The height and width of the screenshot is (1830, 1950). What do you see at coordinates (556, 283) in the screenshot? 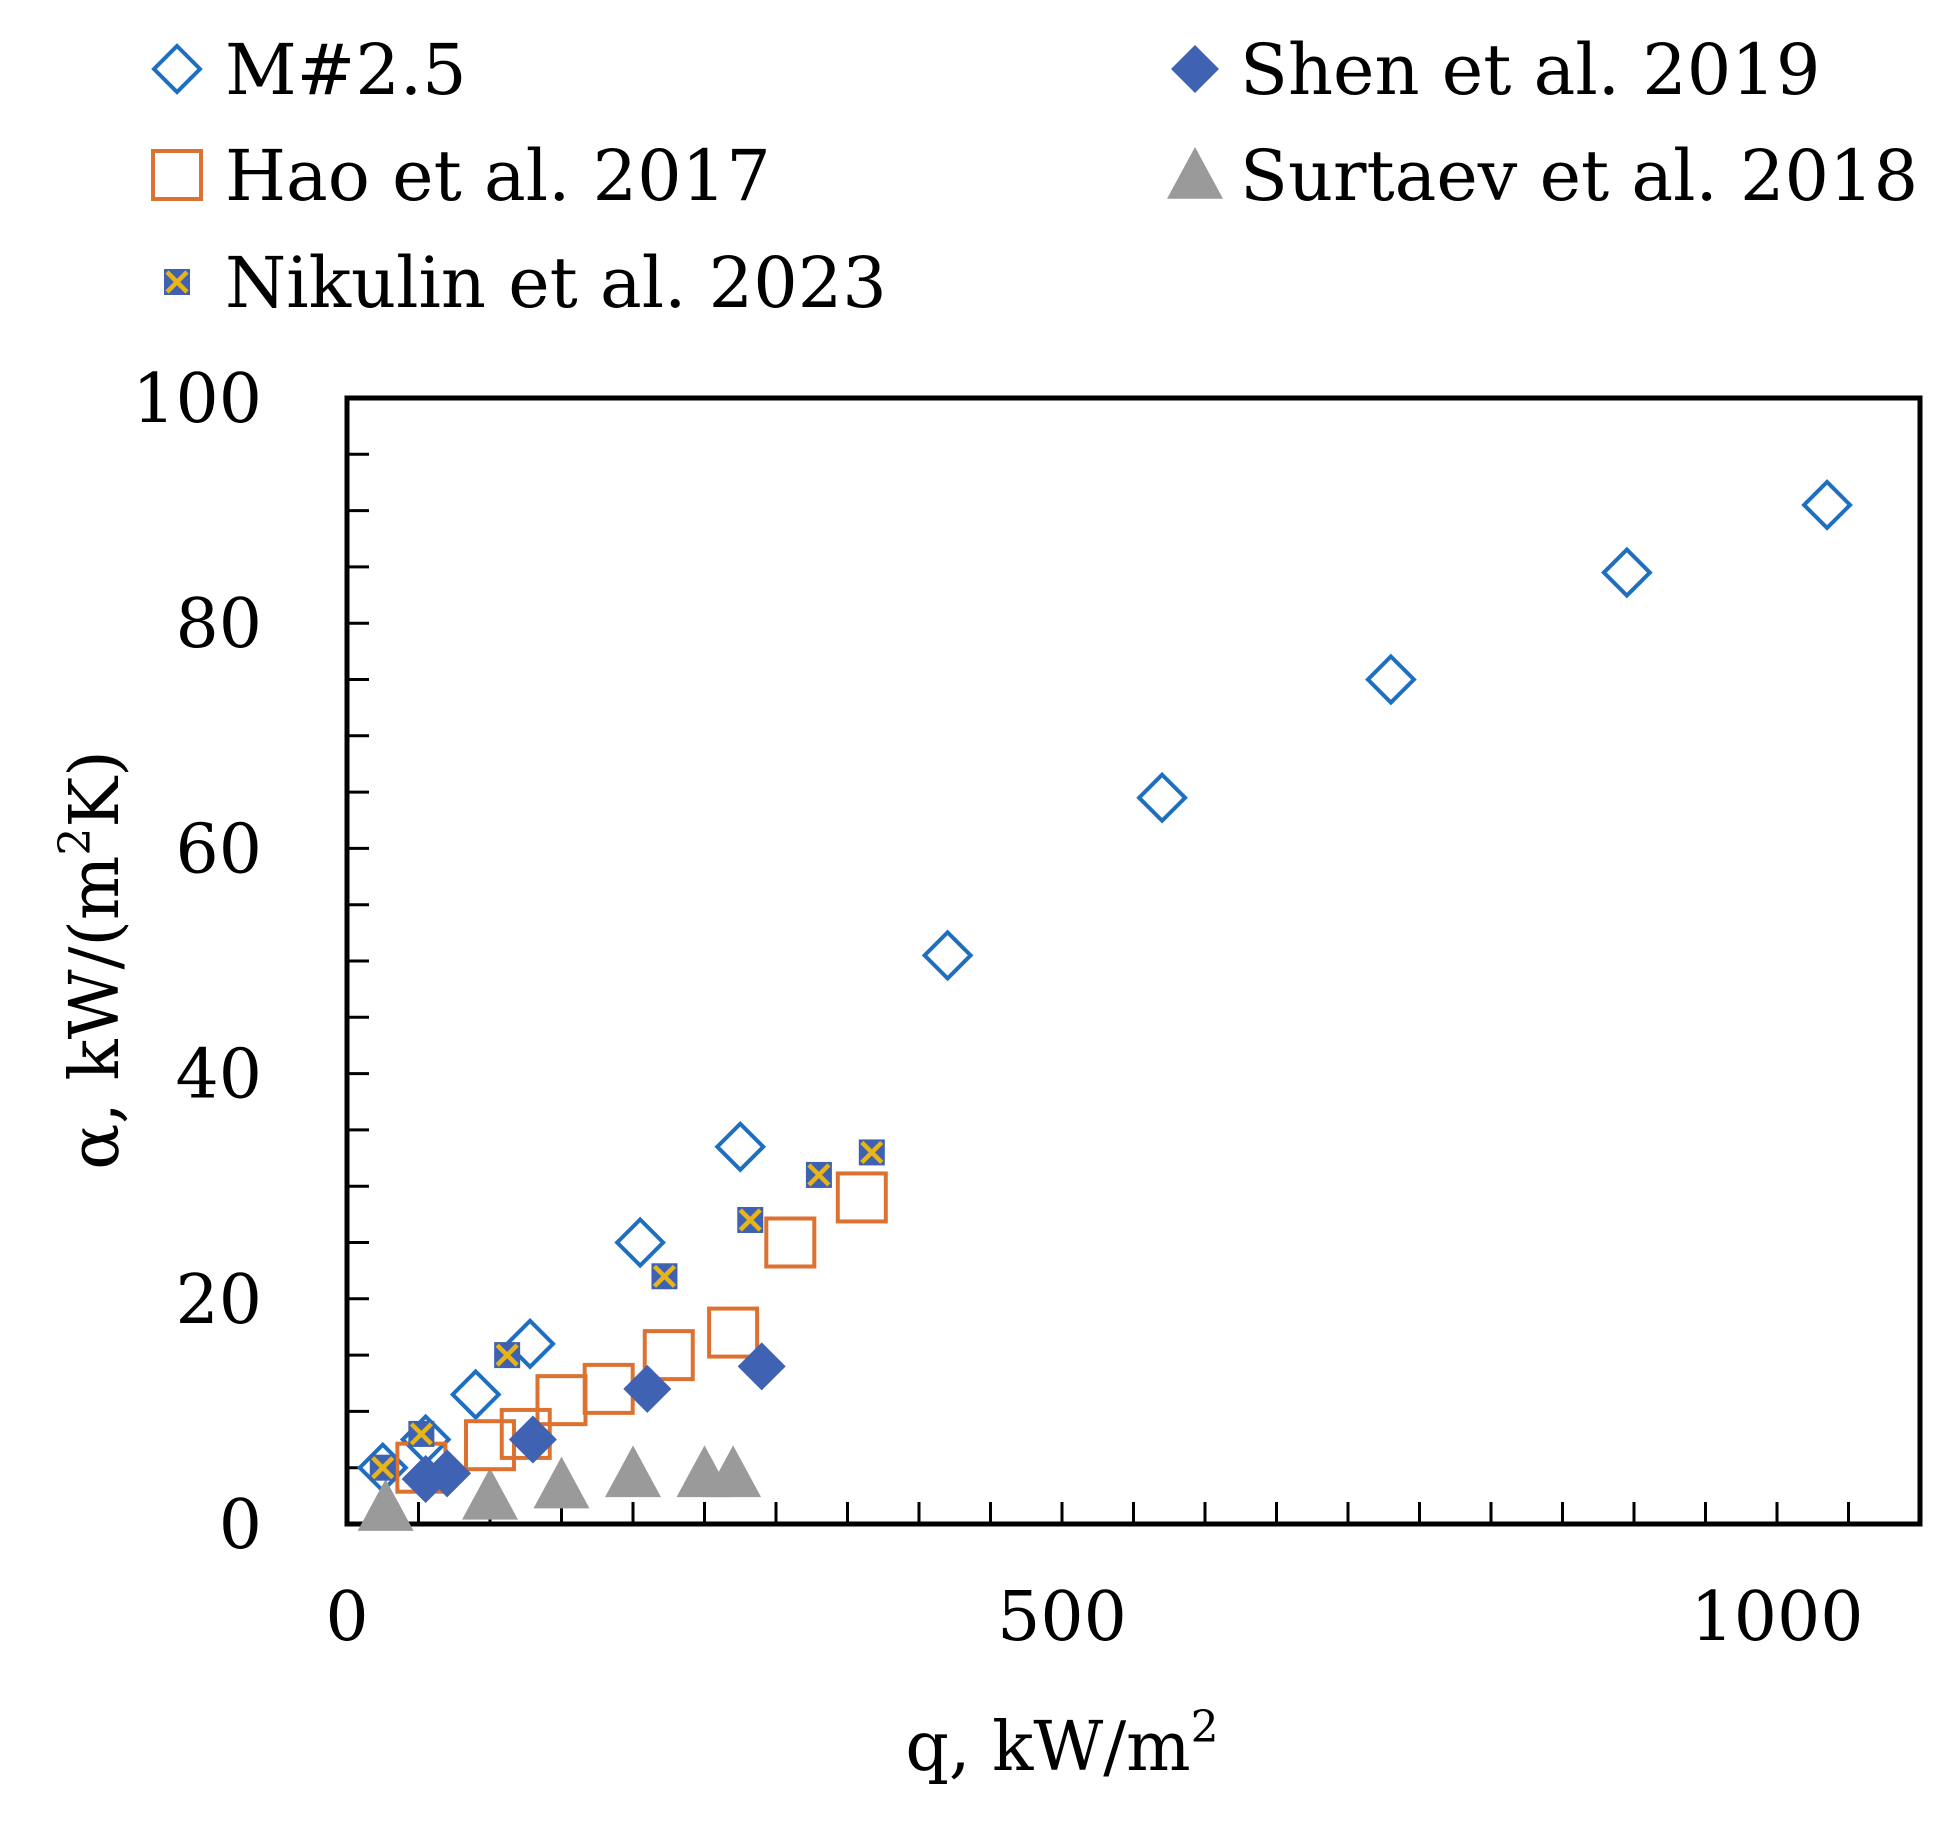
I see `legend-label-nikulin-et-al-2023: Nikulin et al. 2023` at bounding box center [556, 283].